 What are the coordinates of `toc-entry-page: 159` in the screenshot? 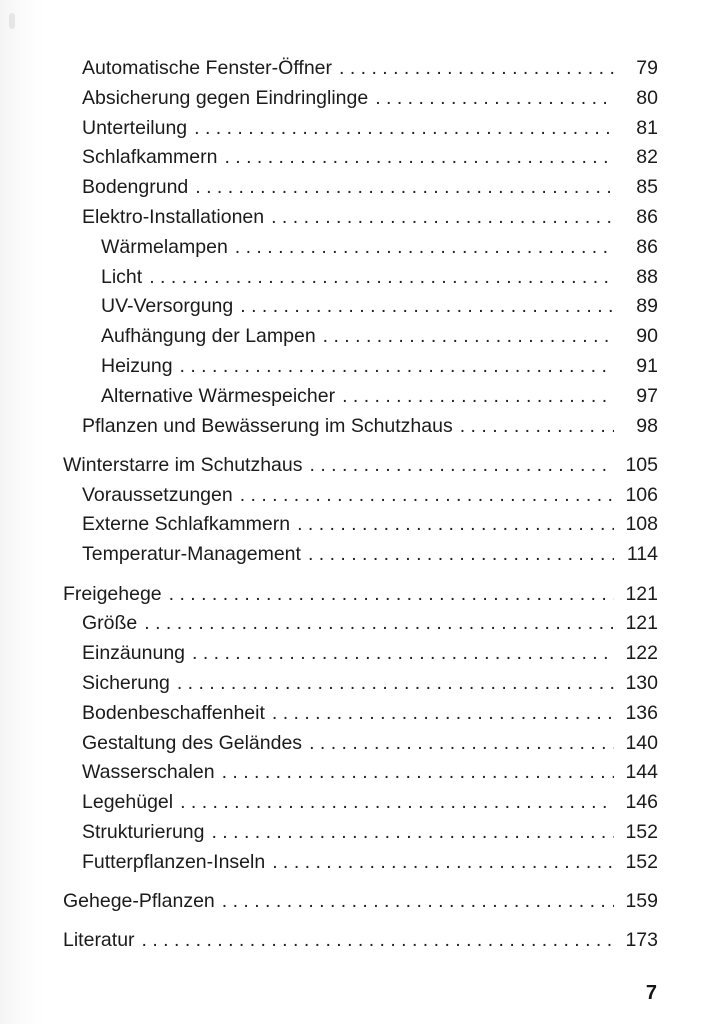 It's located at (641, 901).